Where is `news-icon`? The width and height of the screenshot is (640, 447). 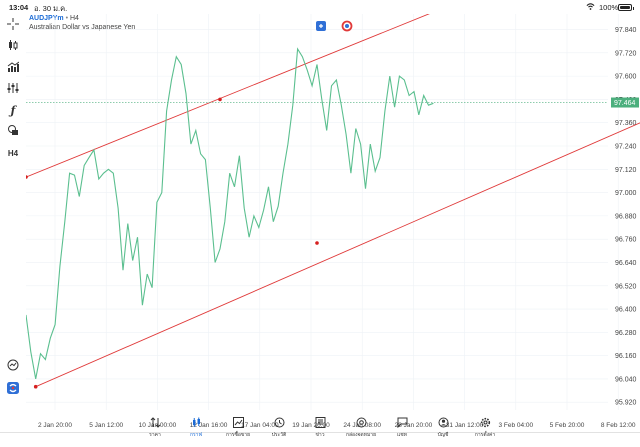
news-icon is located at coordinates (320, 422).